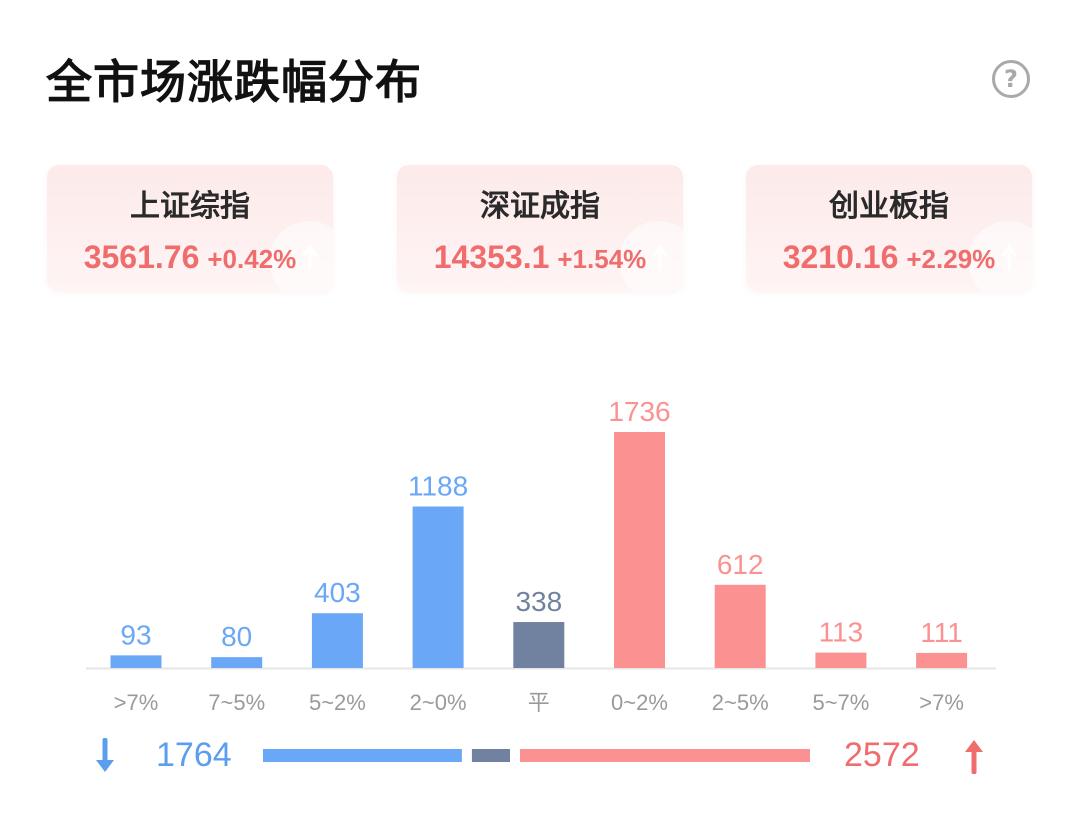 The height and width of the screenshot is (817, 1080). Describe the element at coordinates (941, 632) in the screenshot. I see `data-label: 111` at that location.